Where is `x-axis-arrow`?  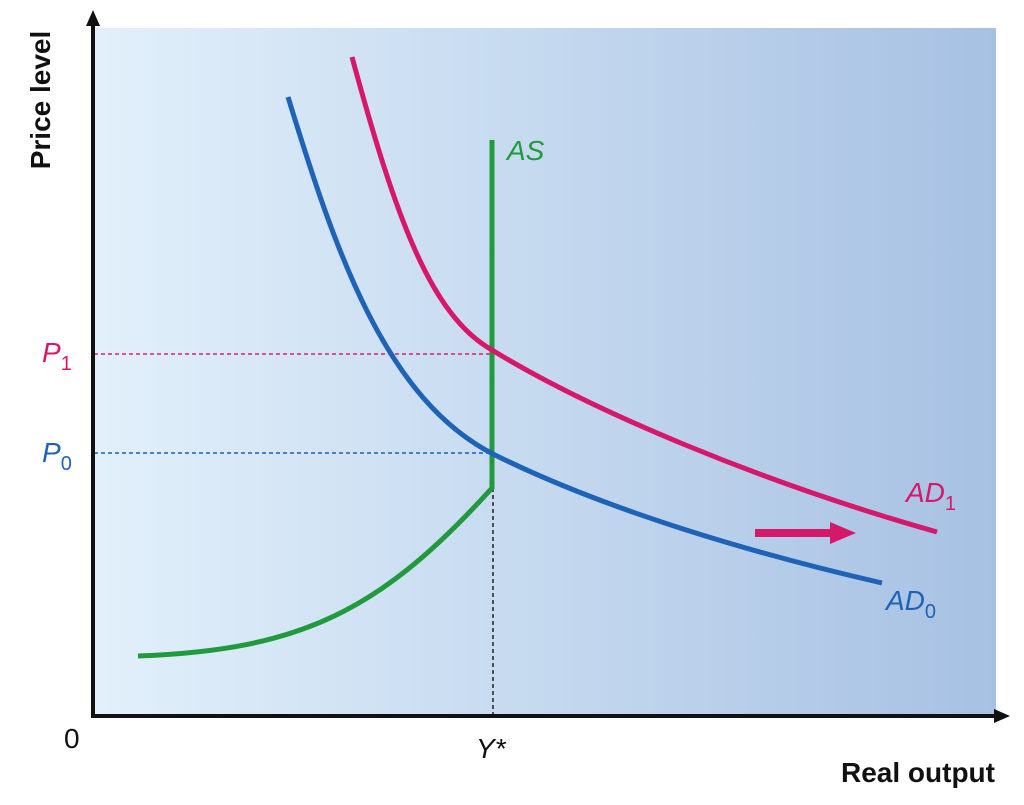 x-axis-arrow is located at coordinates (1002, 716).